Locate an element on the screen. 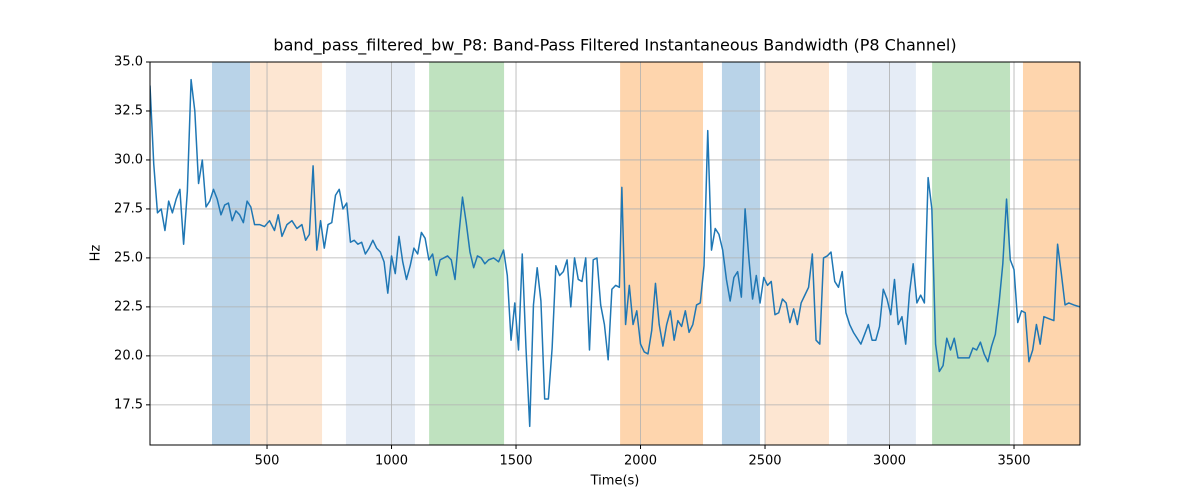  x-tick-label: 3500 is located at coordinates (1013, 461).